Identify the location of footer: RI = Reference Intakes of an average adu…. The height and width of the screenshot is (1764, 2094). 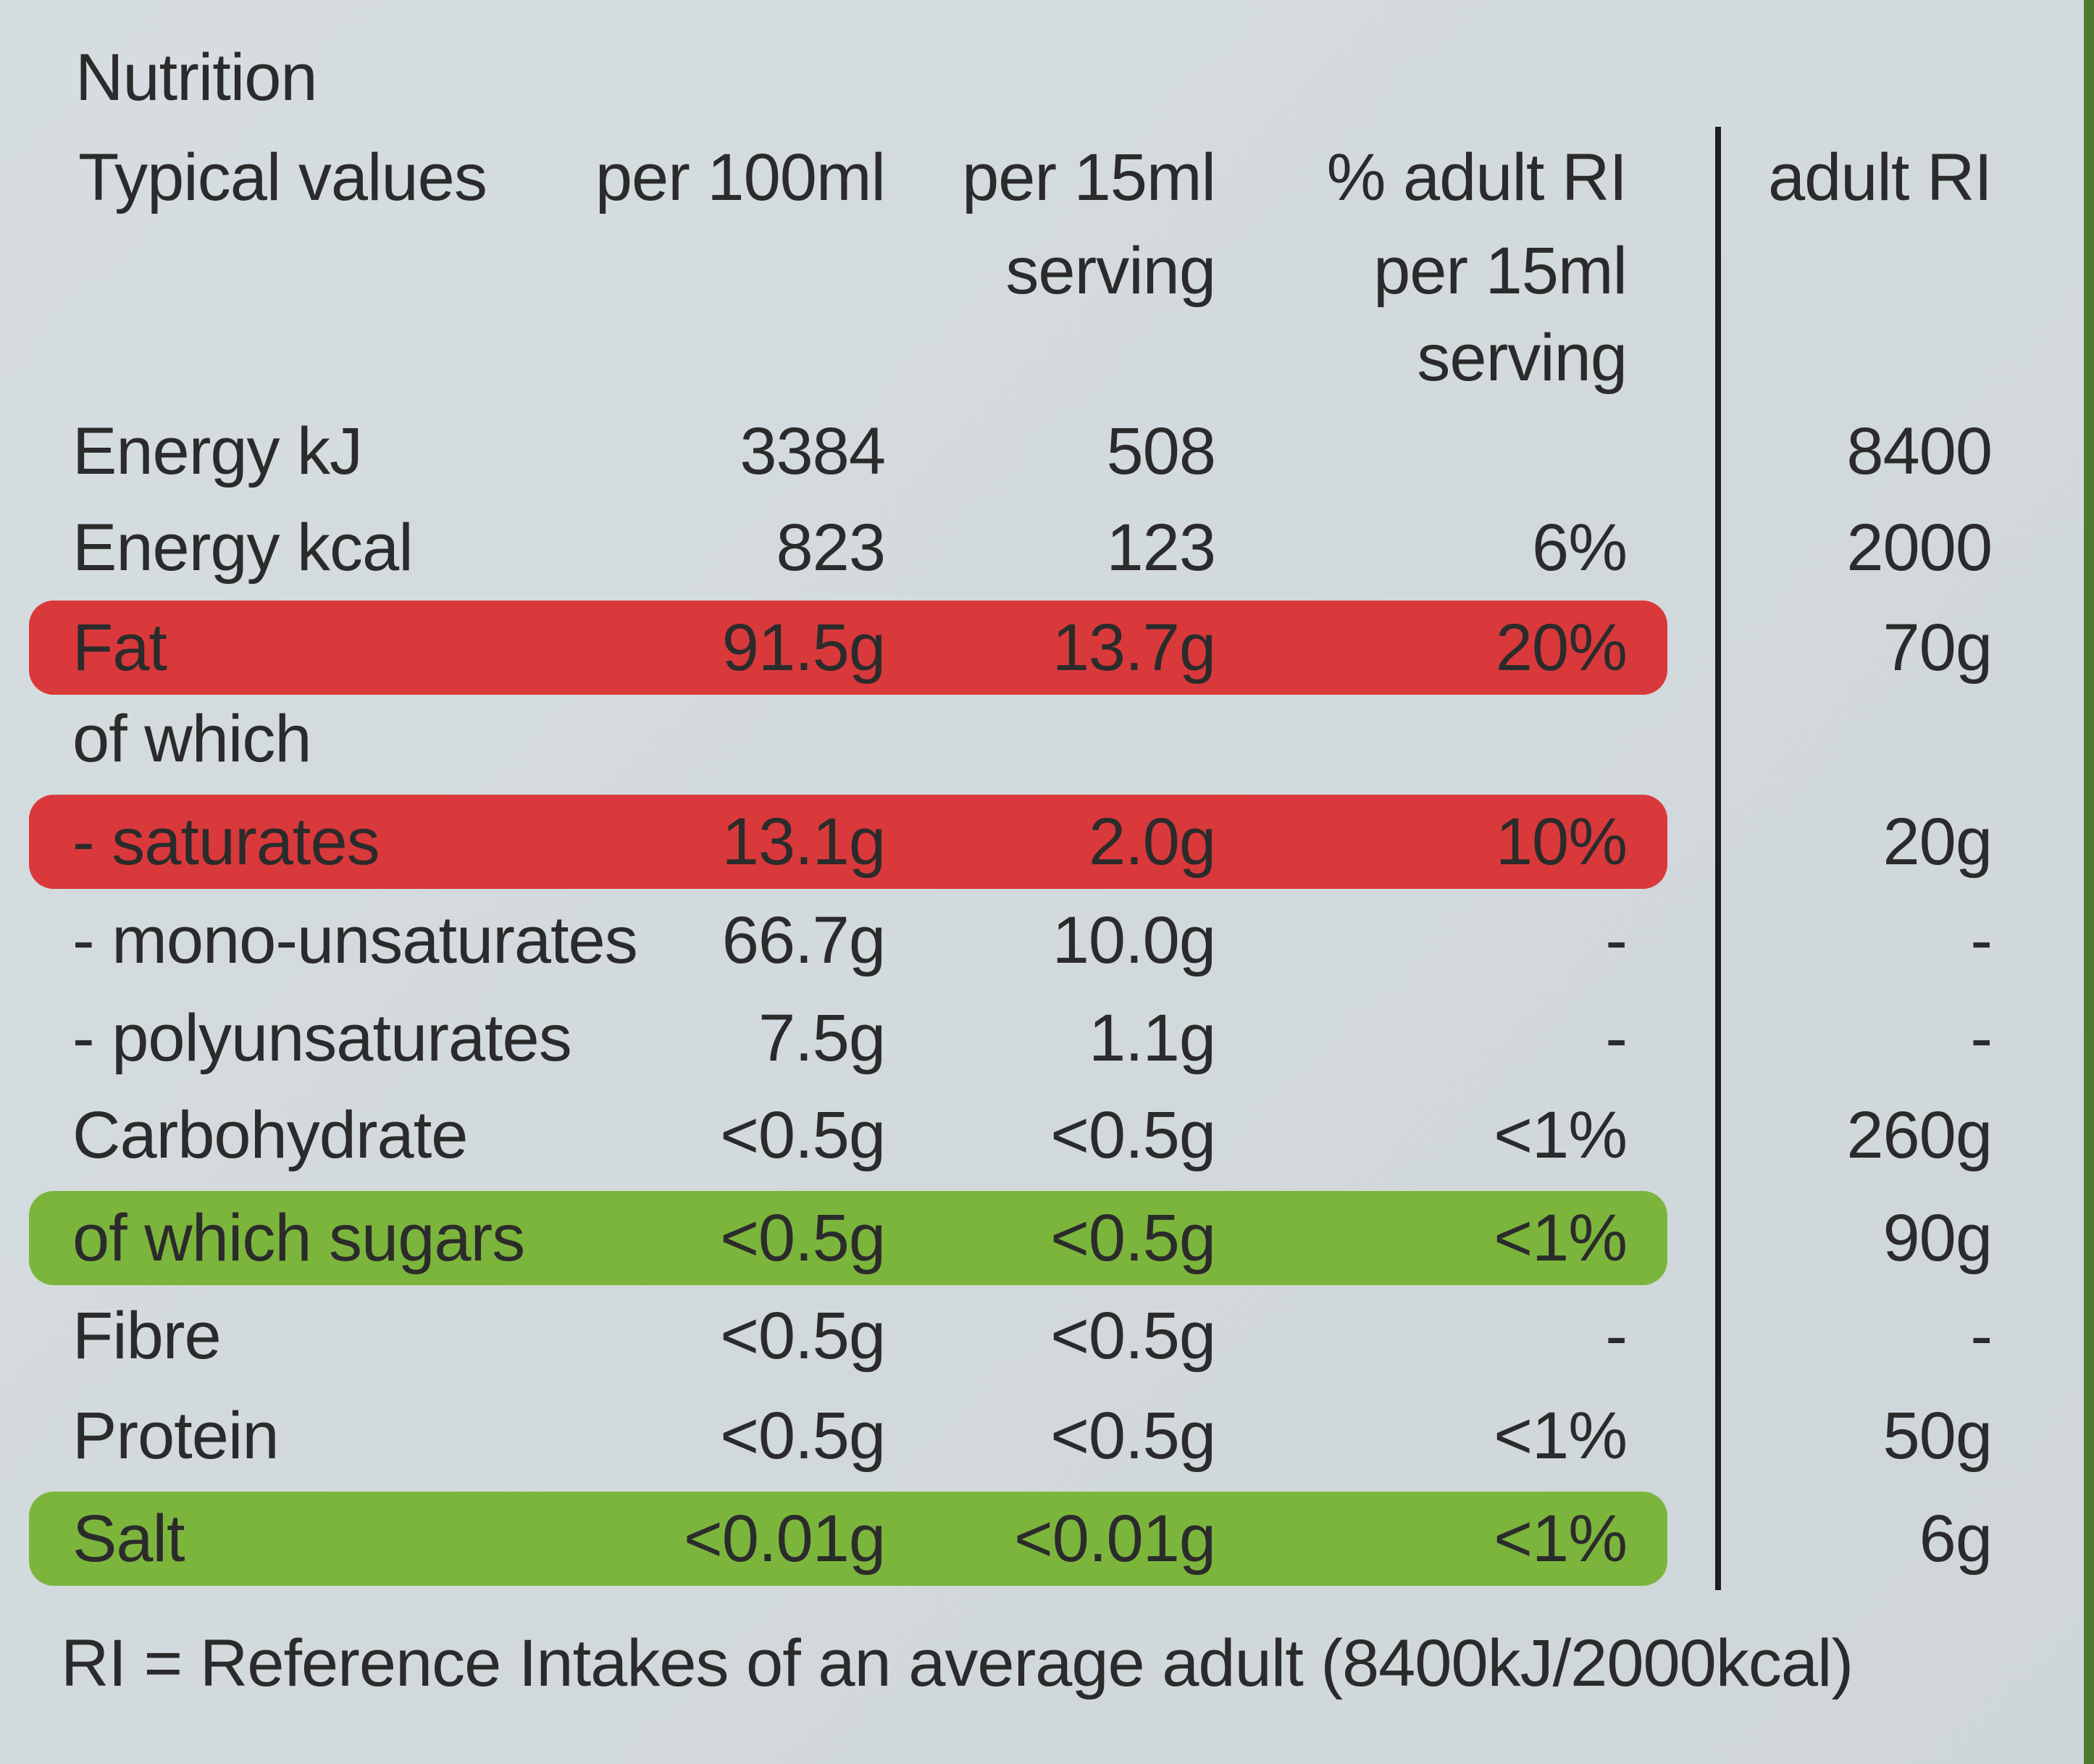
(957, 1663).